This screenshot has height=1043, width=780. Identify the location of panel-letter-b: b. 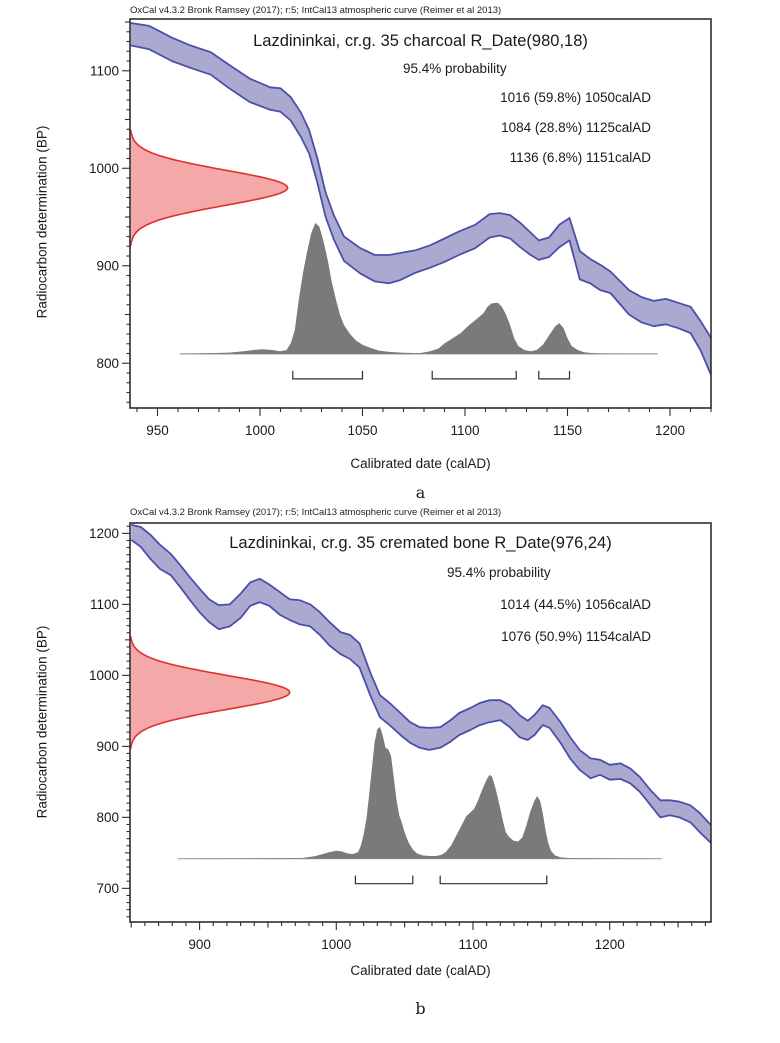
(420, 1008).